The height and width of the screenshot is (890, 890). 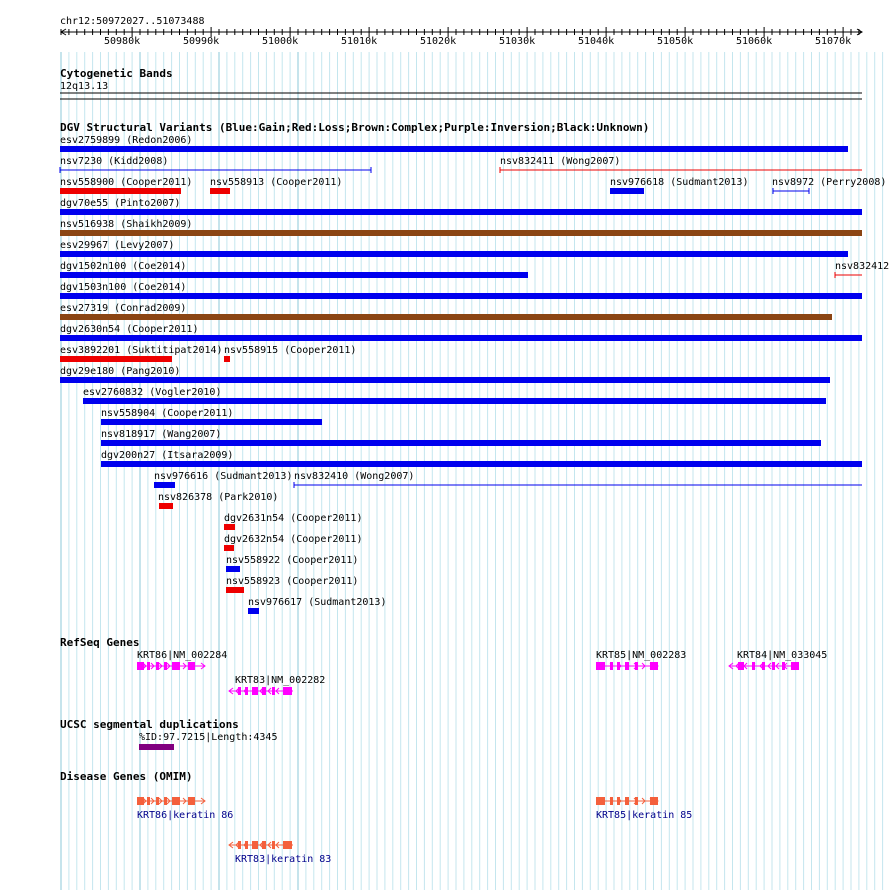 What do you see at coordinates (280, 41) in the screenshot?
I see `ruler-tick-label: 51000k` at bounding box center [280, 41].